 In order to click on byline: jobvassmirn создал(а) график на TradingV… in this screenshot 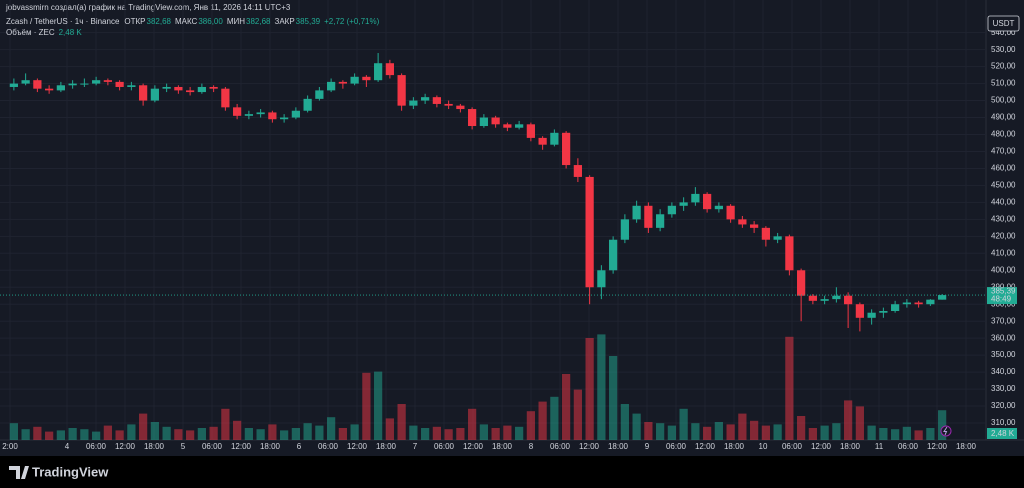, I will do `click(148, 7)`.